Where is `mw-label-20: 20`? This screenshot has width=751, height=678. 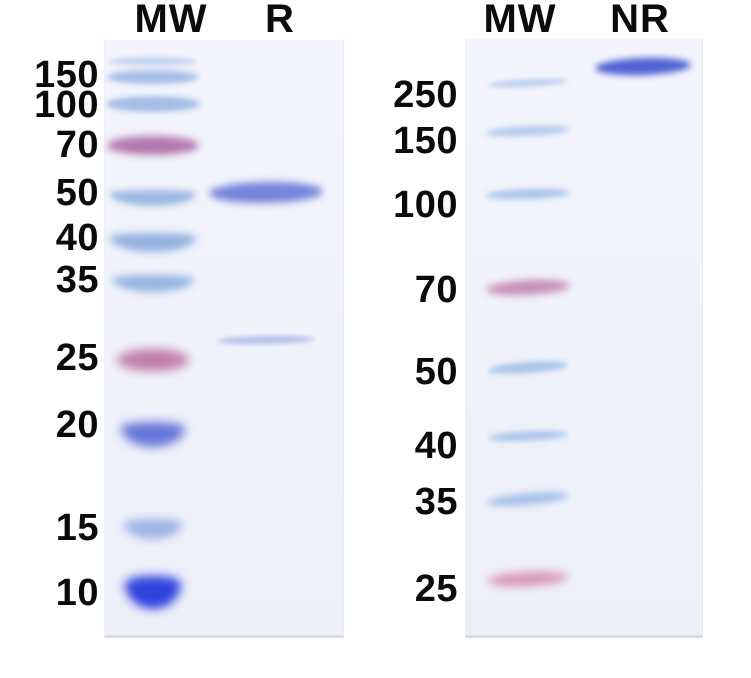 mw-label-20: 20 is located at coordinates (77, 425).